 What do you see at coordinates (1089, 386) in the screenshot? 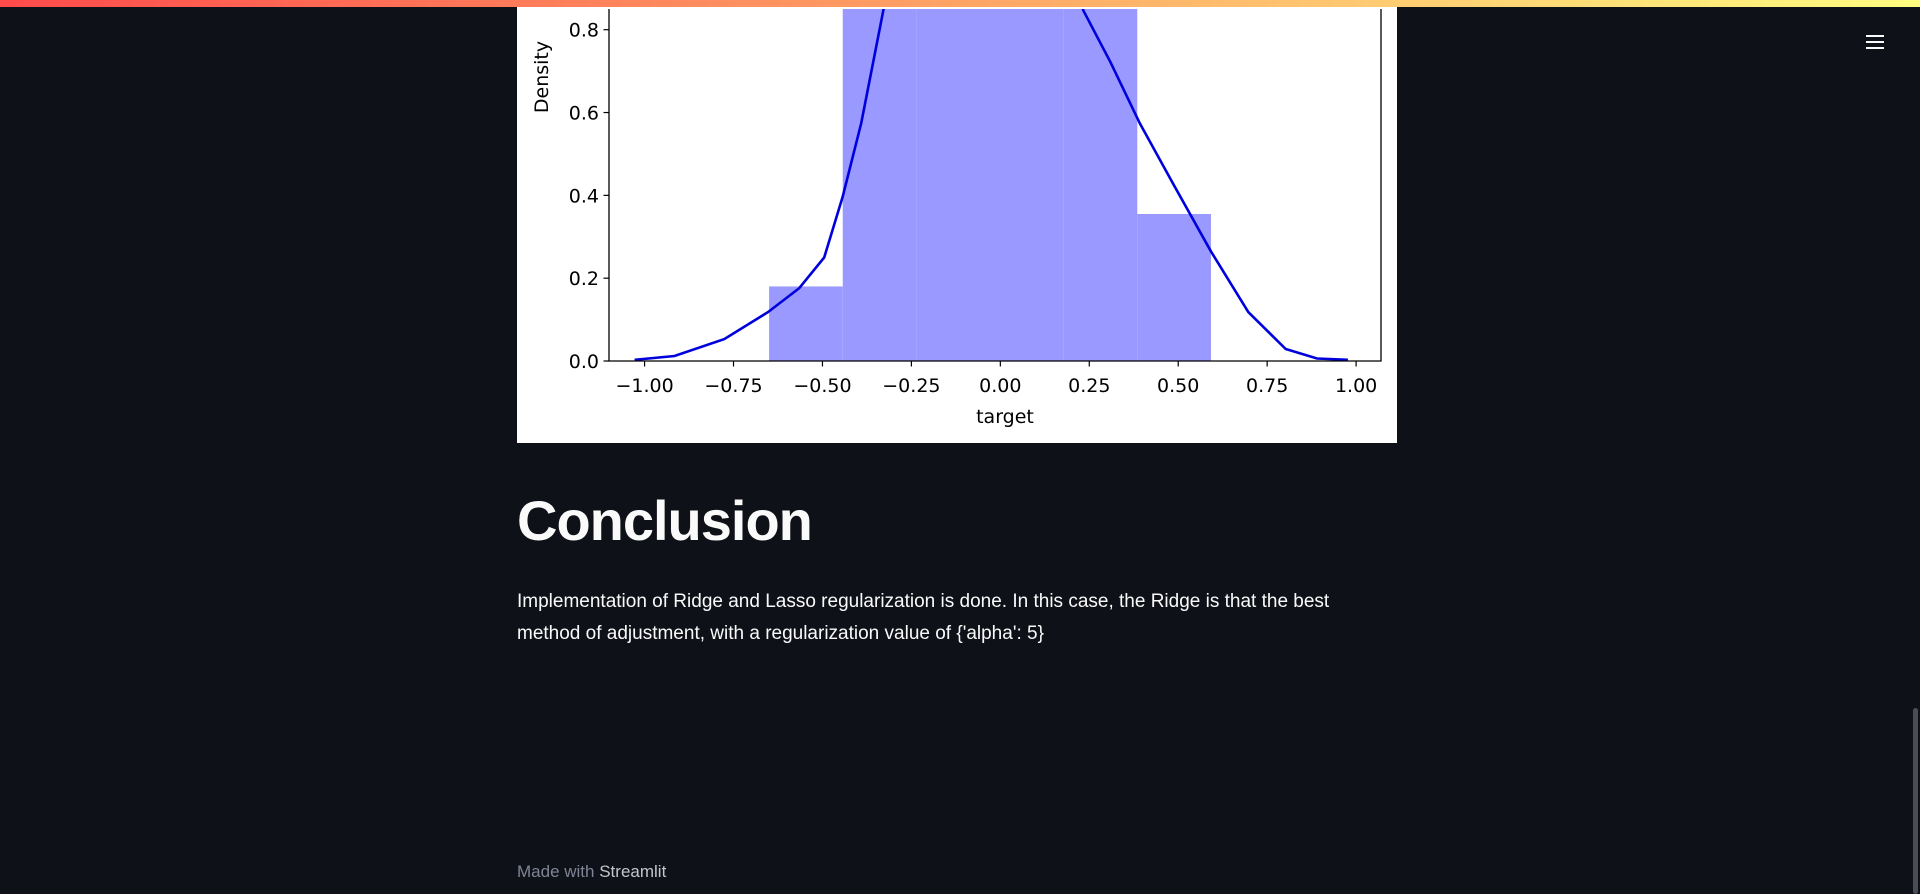
I see `x-tick-label: 0.25` at bounding box center [1089, 386].